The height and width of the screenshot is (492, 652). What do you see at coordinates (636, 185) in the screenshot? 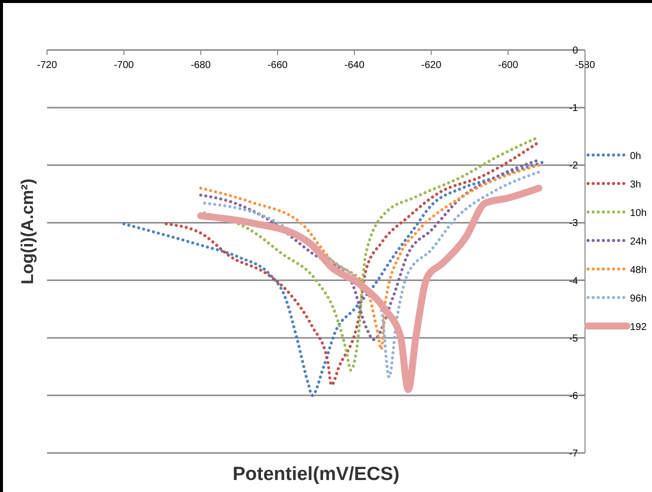
I see `legend-label: 3h` at bounding box center [636, 185].